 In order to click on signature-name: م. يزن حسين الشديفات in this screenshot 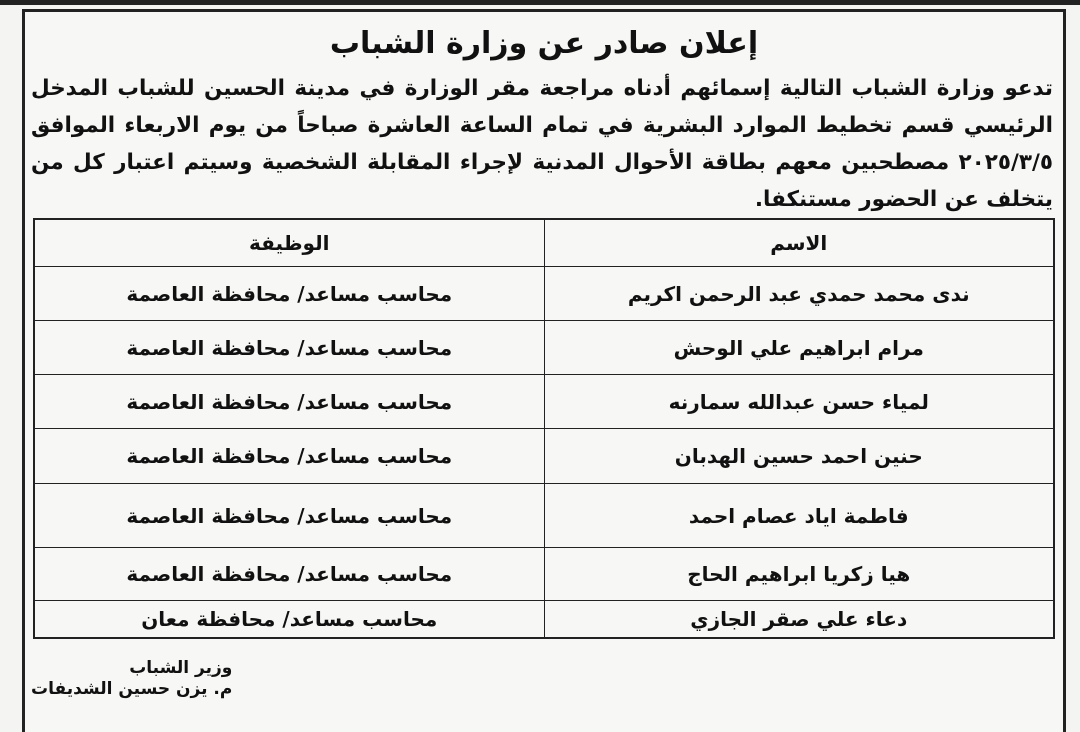, I will do `click(132, 689)`.